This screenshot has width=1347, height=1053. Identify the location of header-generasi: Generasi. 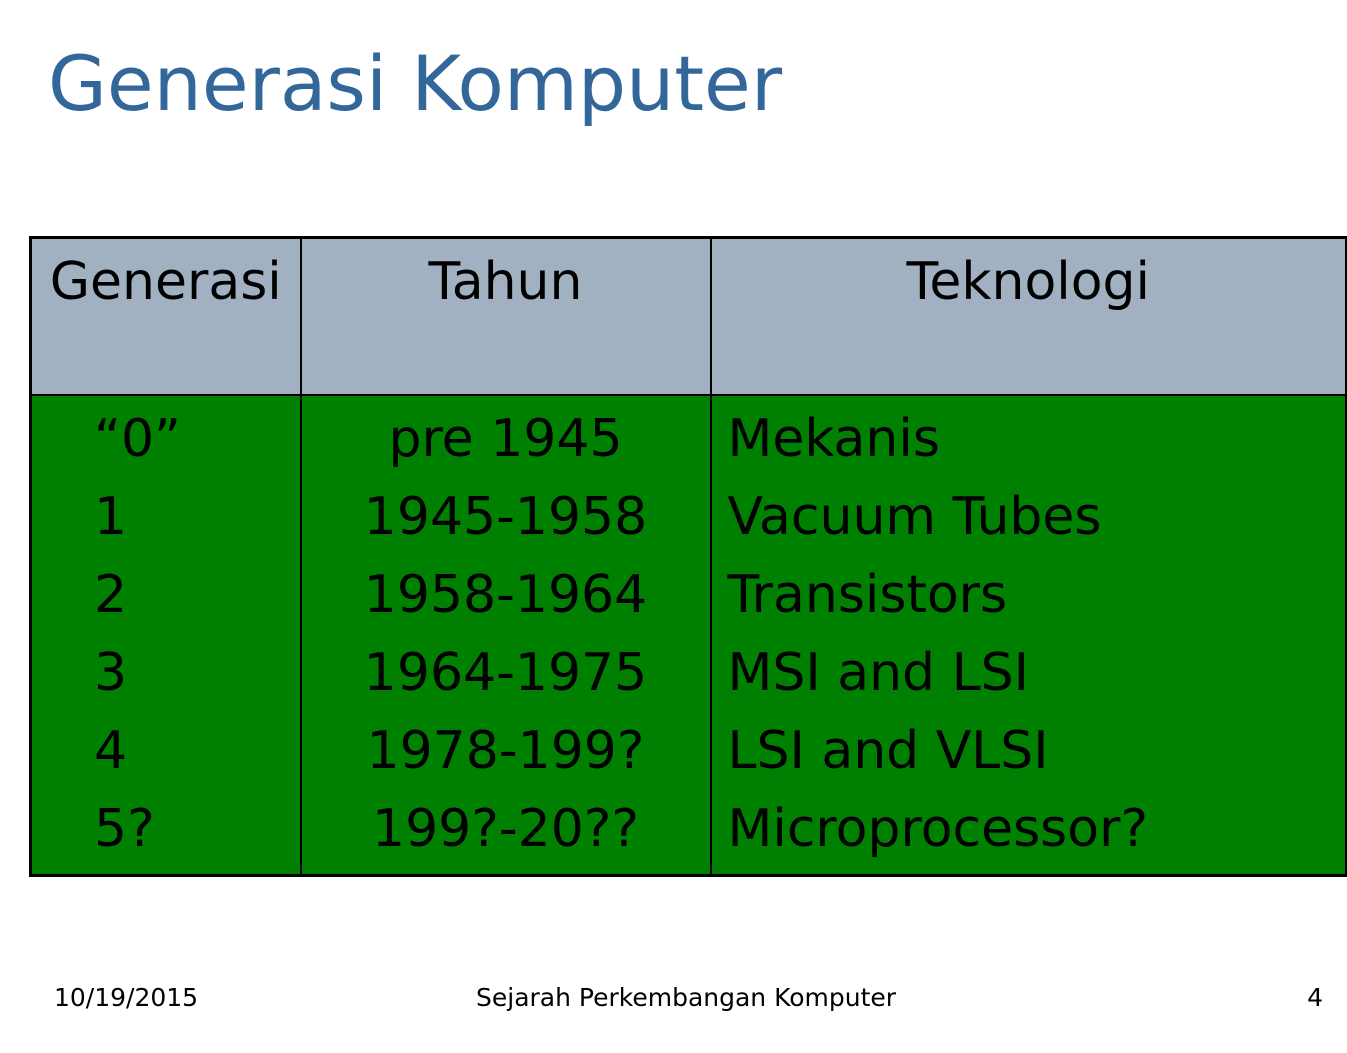
(166, 316).